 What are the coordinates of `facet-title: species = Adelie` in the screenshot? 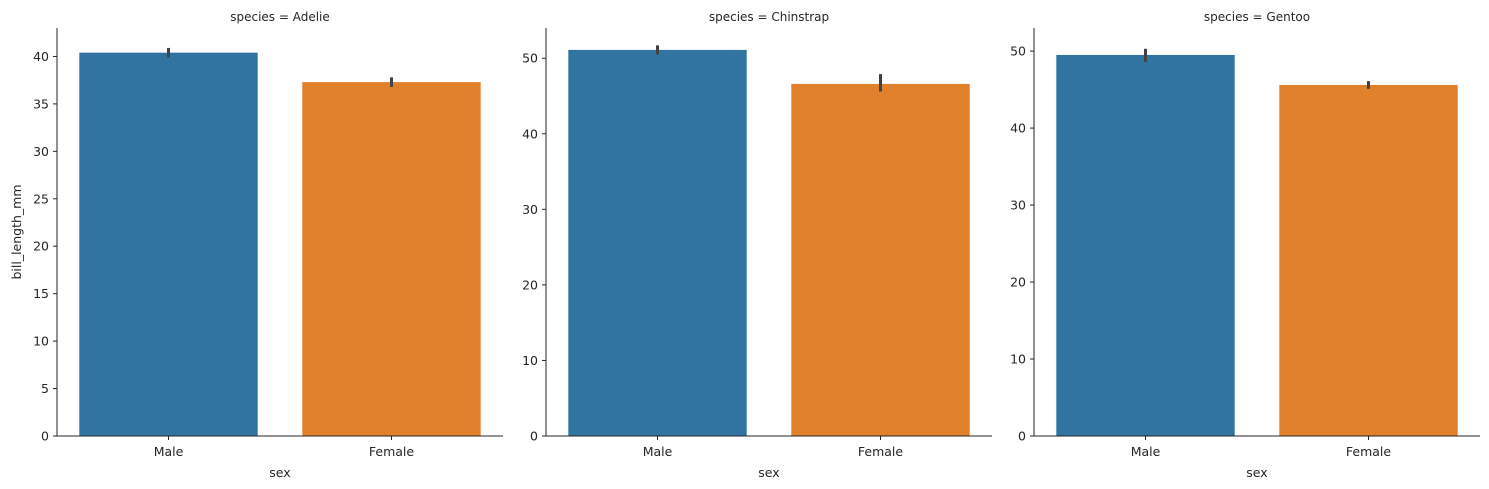 It's located at (280, 17).